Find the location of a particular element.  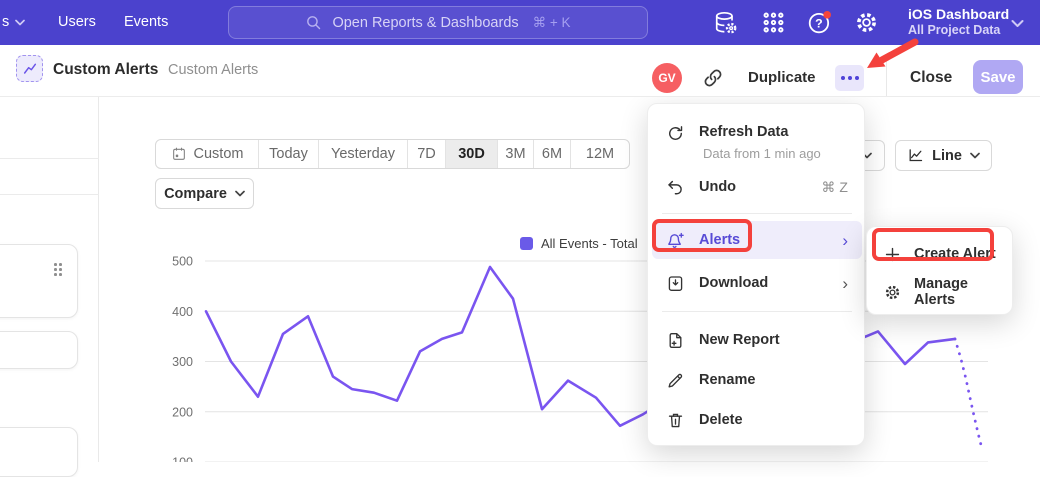

download-icon is located at coordinates (675, 283).